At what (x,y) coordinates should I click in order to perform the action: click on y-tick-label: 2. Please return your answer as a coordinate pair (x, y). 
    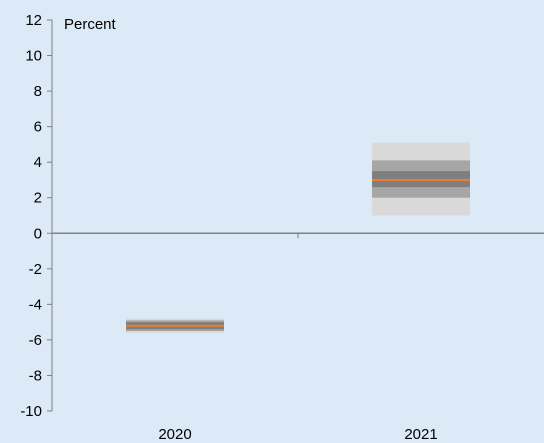
    Looking at the image, I should click on (38, 198).